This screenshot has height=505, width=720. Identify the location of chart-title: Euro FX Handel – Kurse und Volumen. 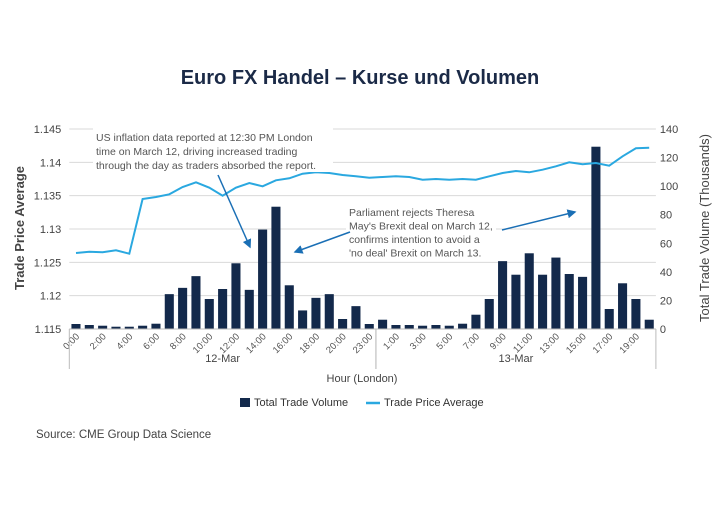
(360, 78).